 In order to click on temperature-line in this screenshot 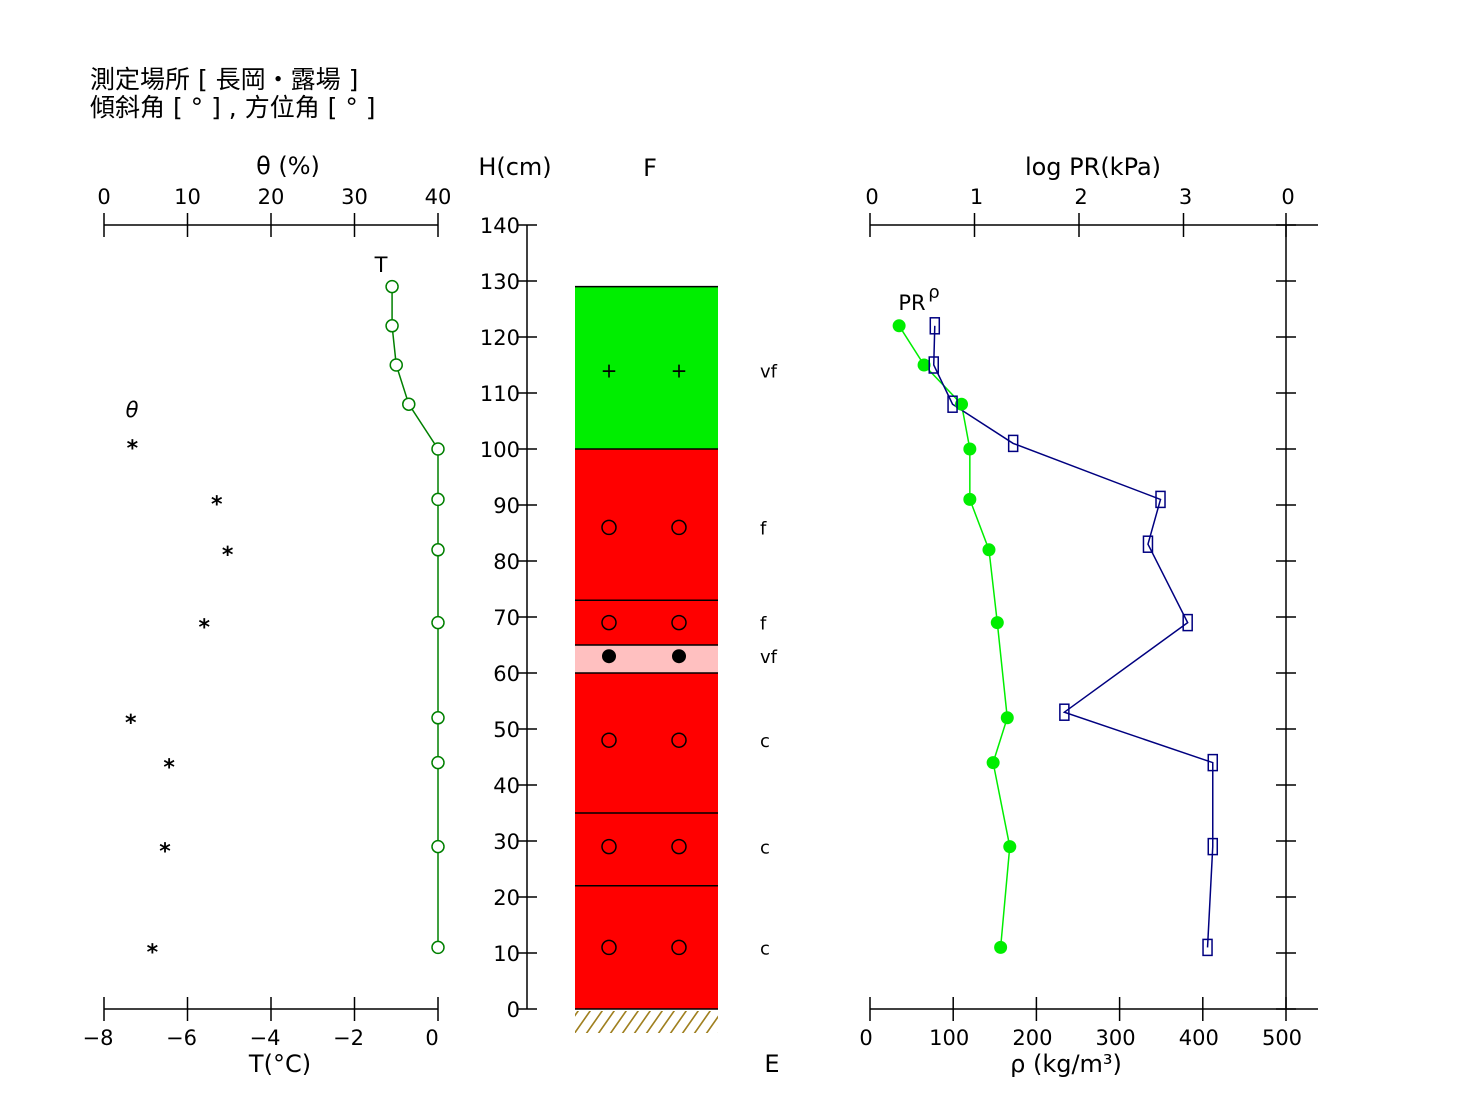, I will do `click(415, 617)`.